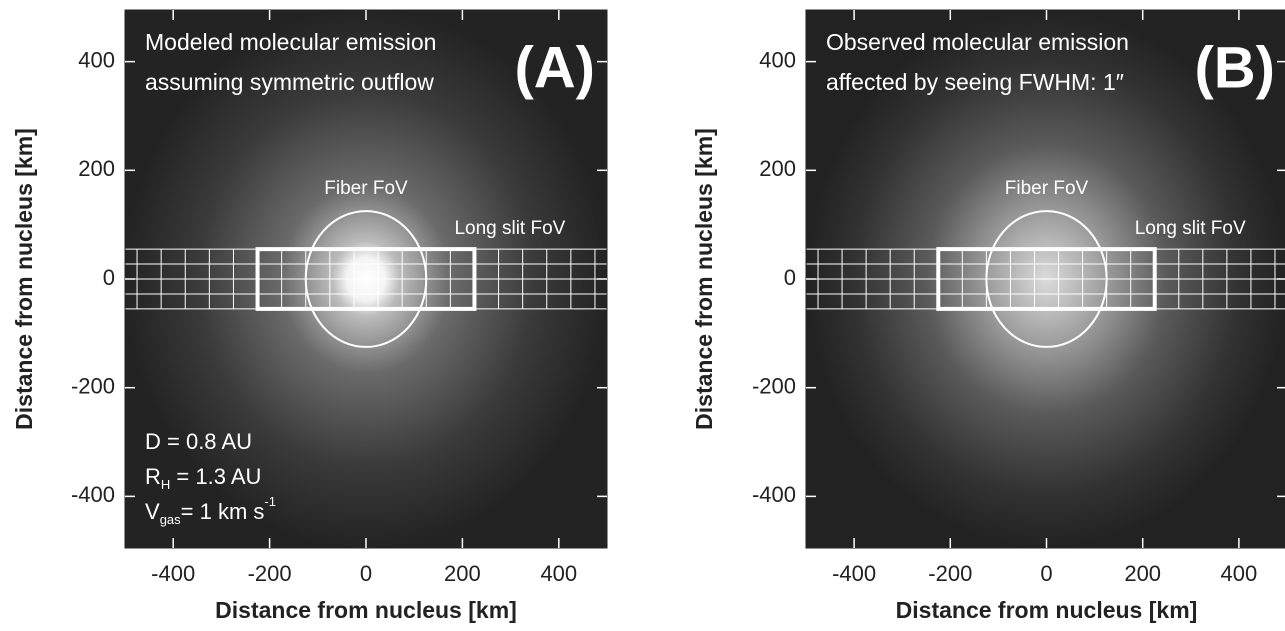 The image size is (1285, 631). Describe the element at coordinates (153, 476) in the screenshot. I see `parameter-text: R` at that location.